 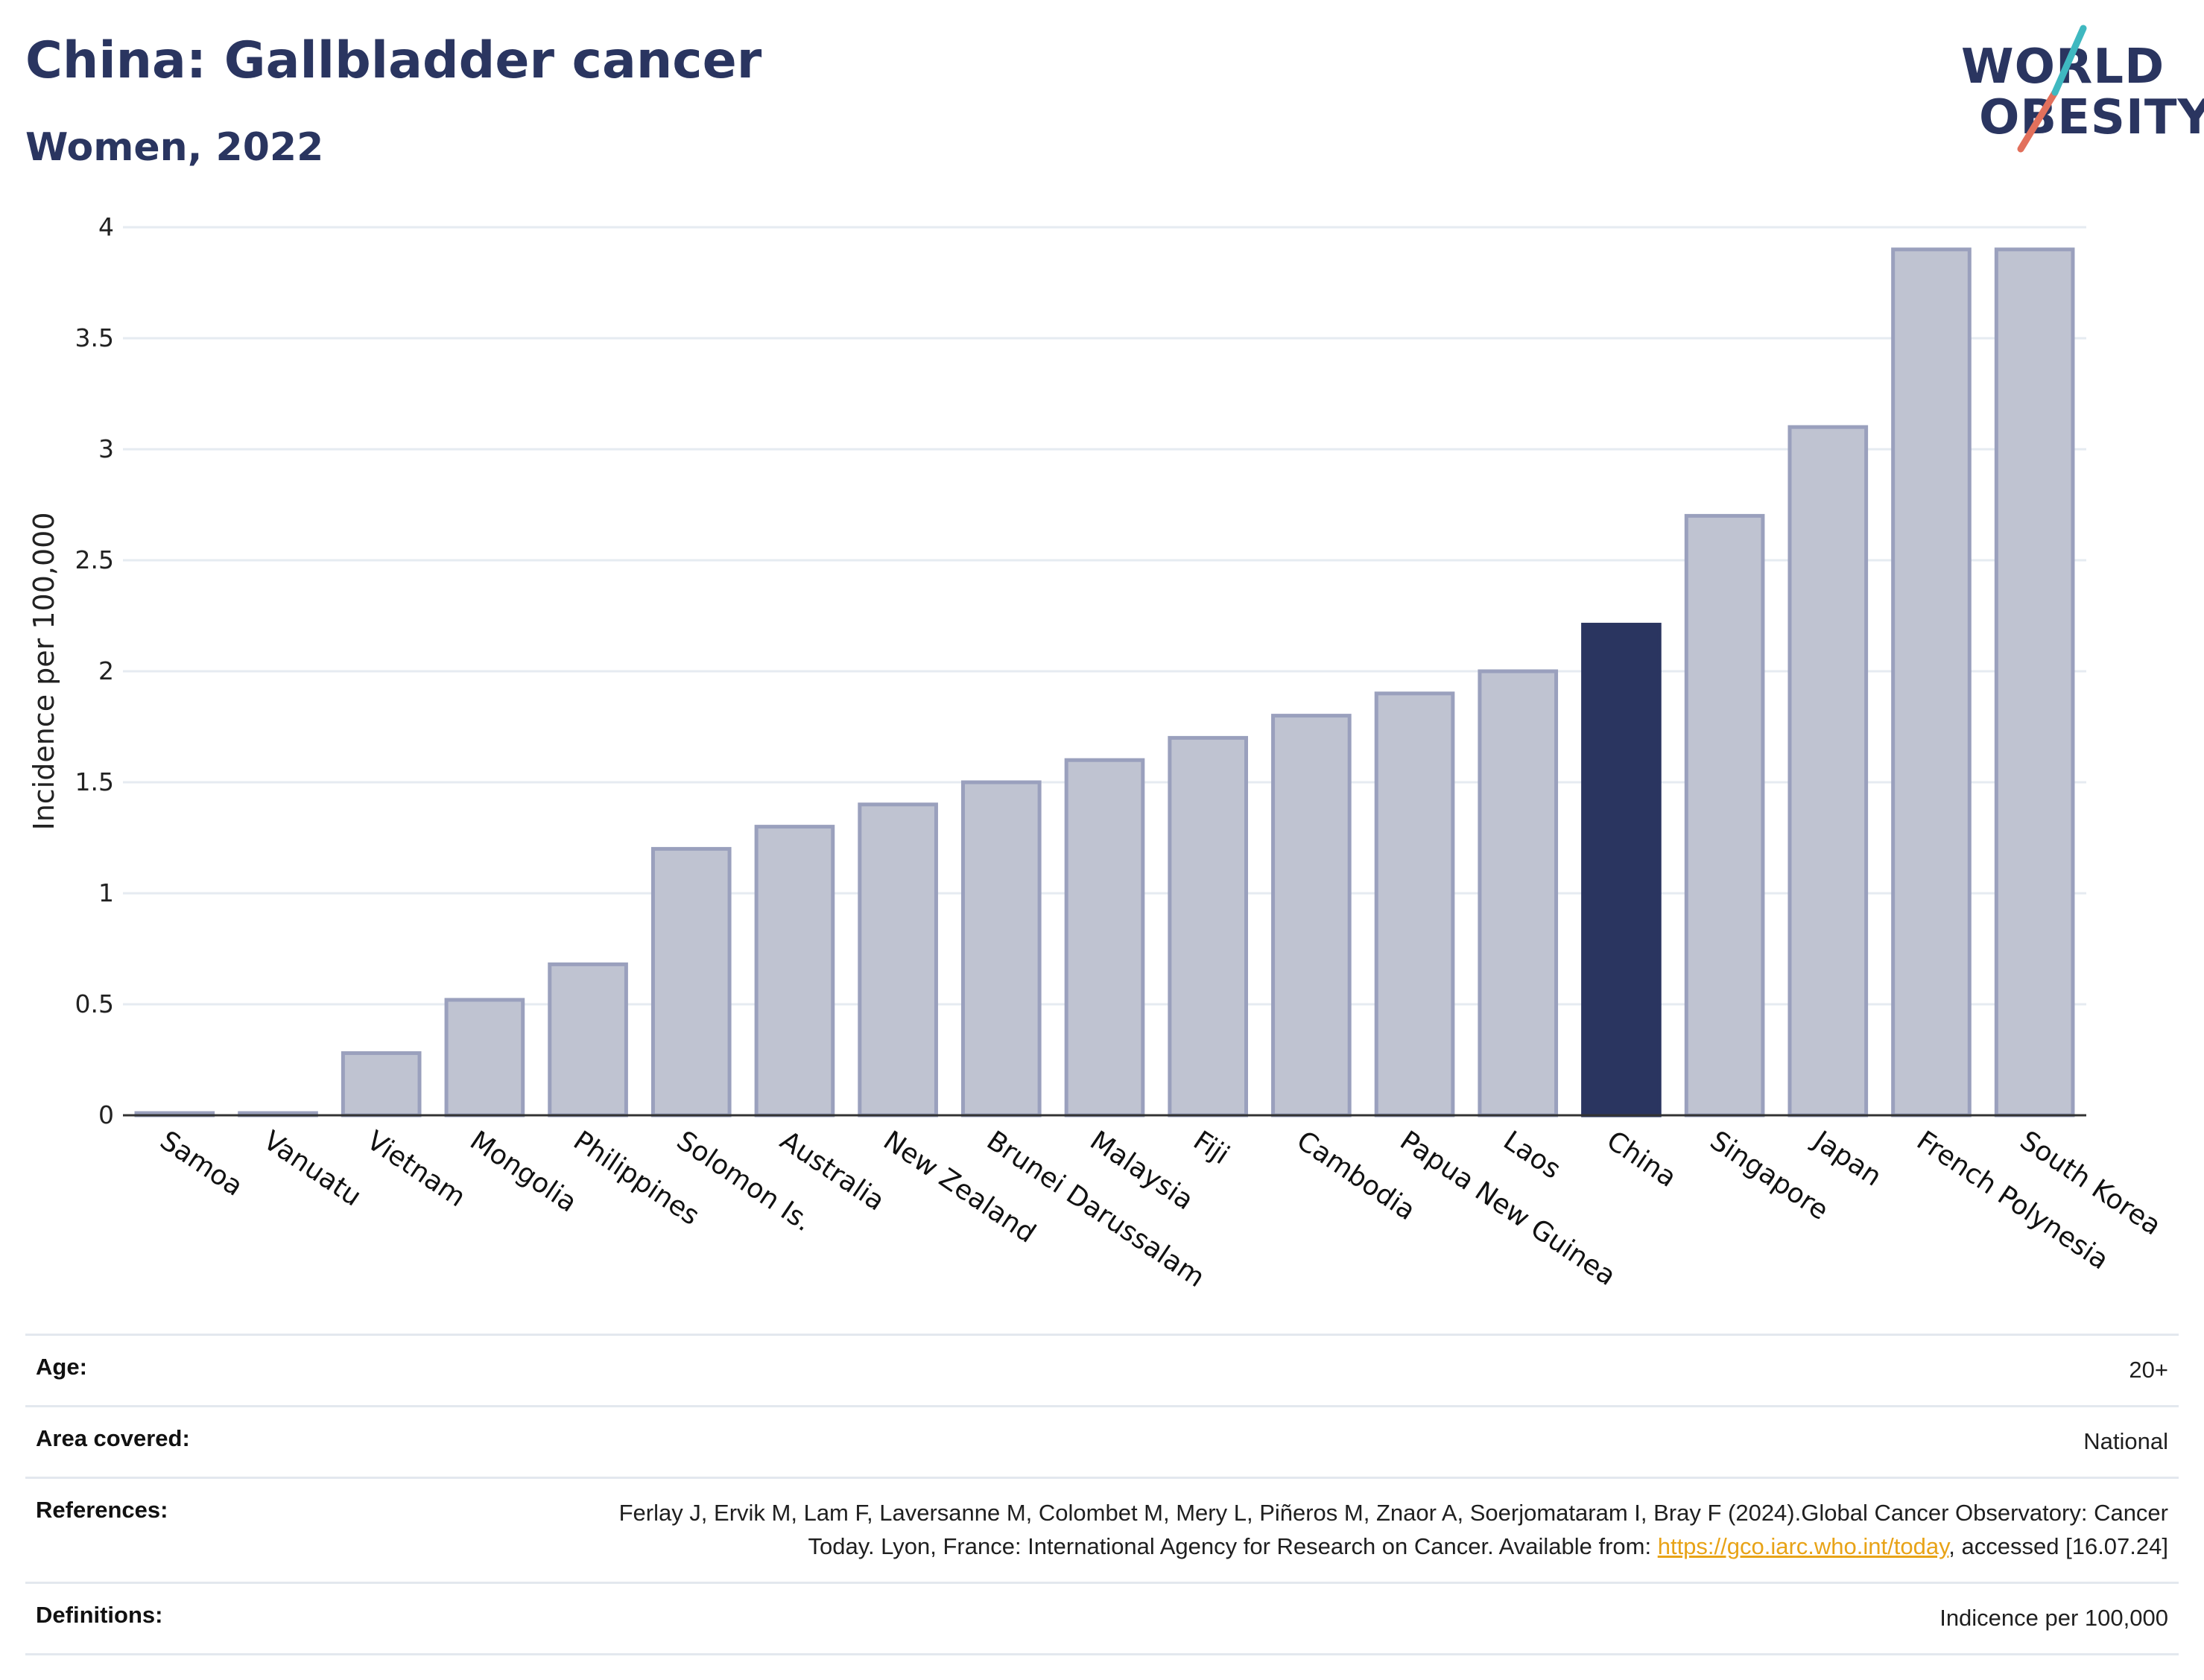 What do you see at coordinates (2125, 1440) in the screenshot?
I see `area-value: National` at bounding box center [2125, 1440].